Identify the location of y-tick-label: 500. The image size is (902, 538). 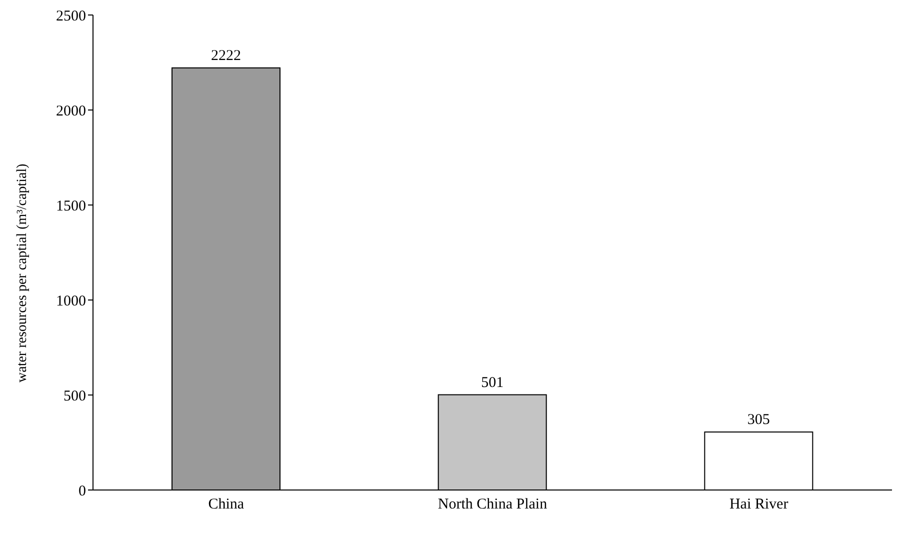
(75, 396).